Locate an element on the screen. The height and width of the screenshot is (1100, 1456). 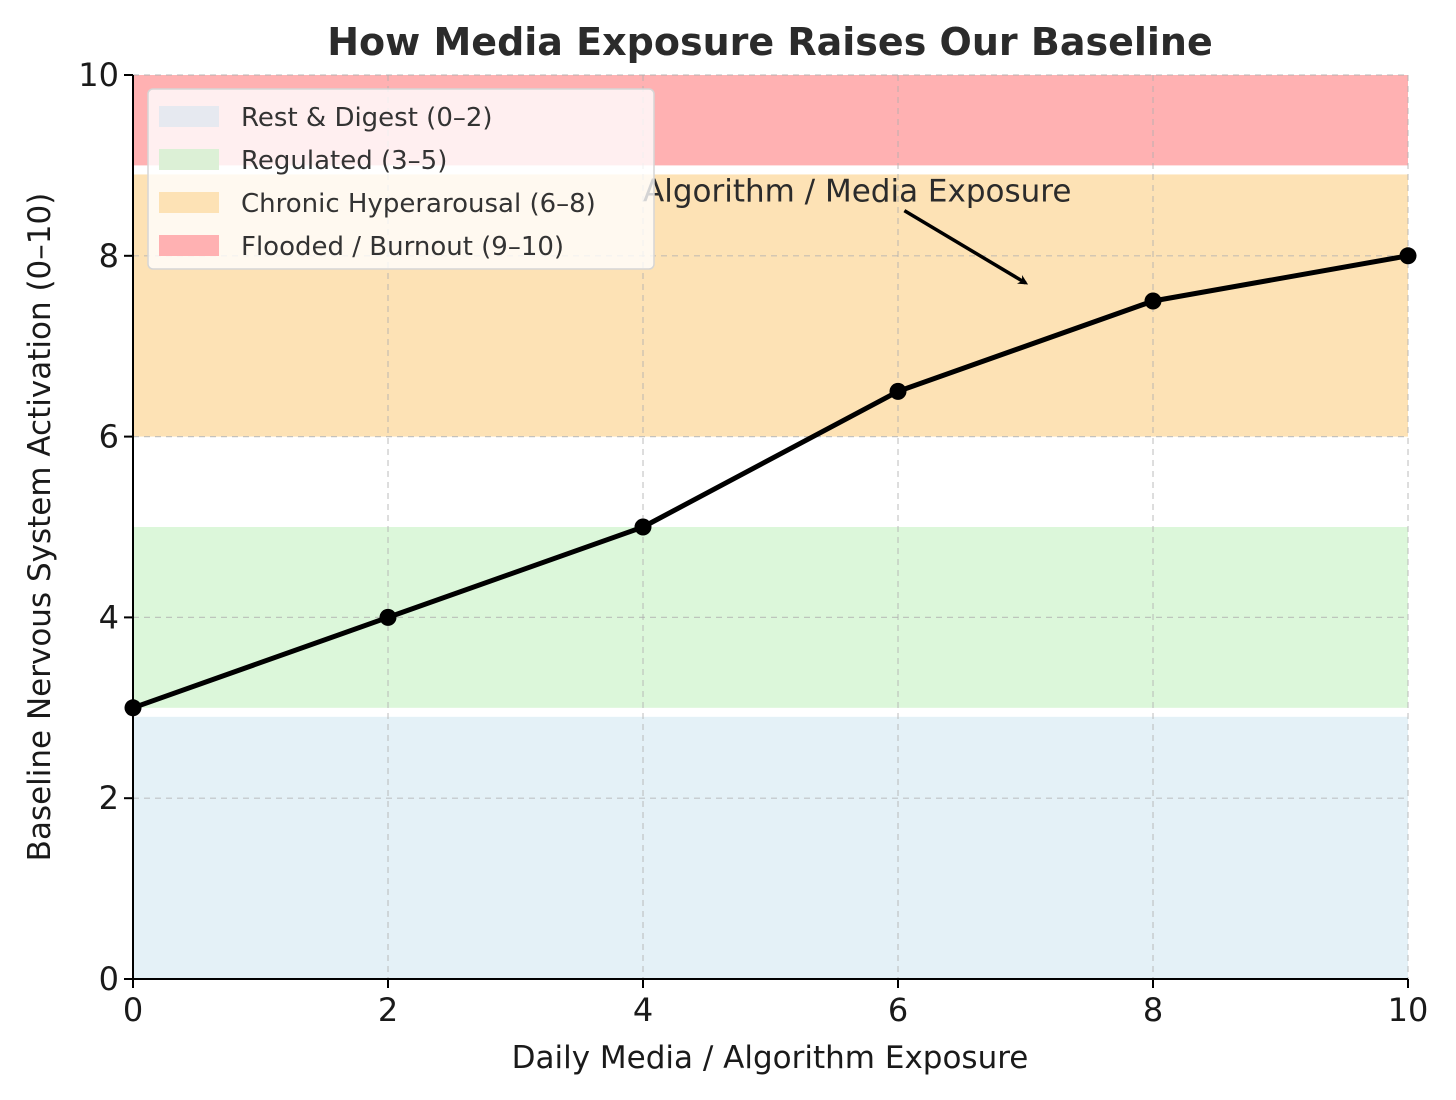
x-tick-label: 6 is located at coordinates (898, 1010).